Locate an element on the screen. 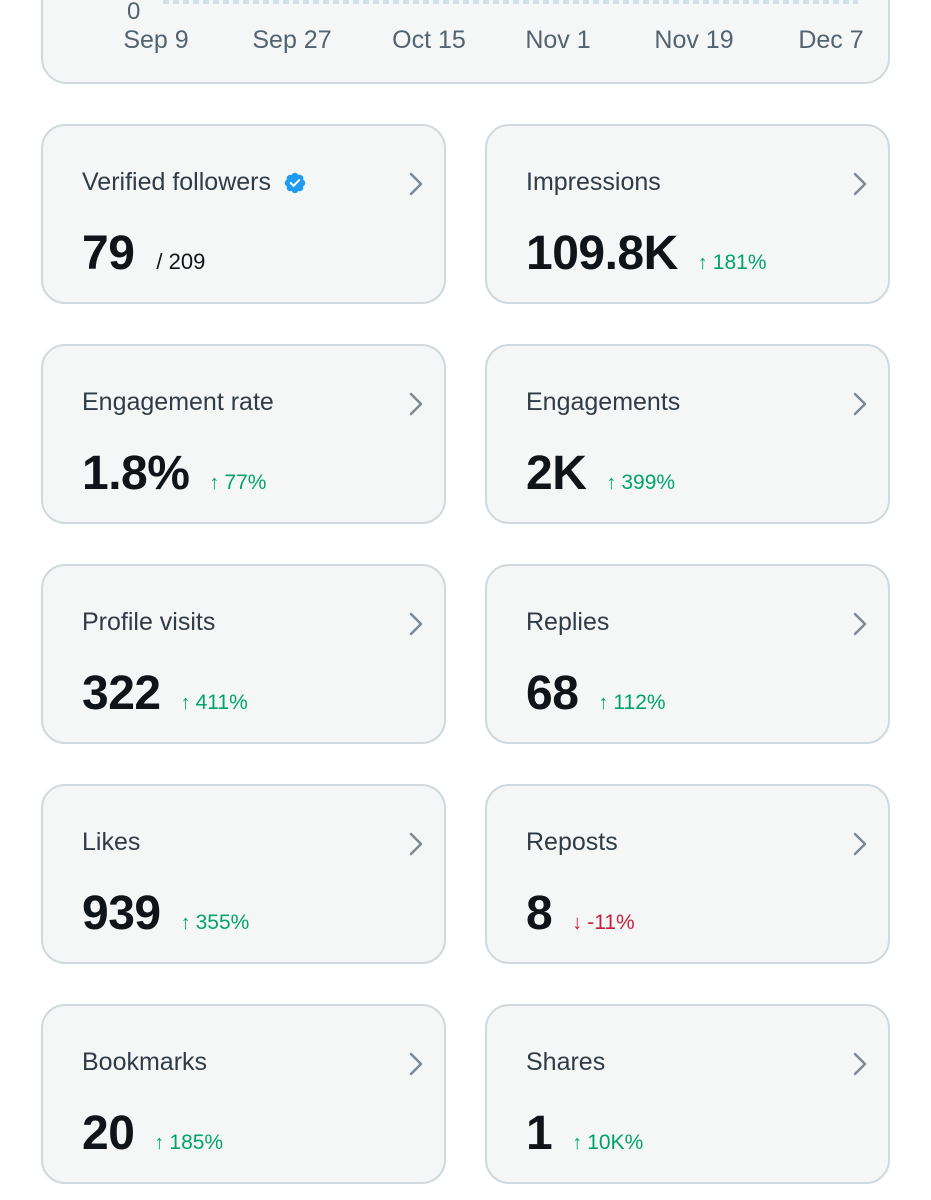 The image size is (931, 1200). metric-card-replies: Replies 68 ↑ 112% is located at coordinates (687, 654).